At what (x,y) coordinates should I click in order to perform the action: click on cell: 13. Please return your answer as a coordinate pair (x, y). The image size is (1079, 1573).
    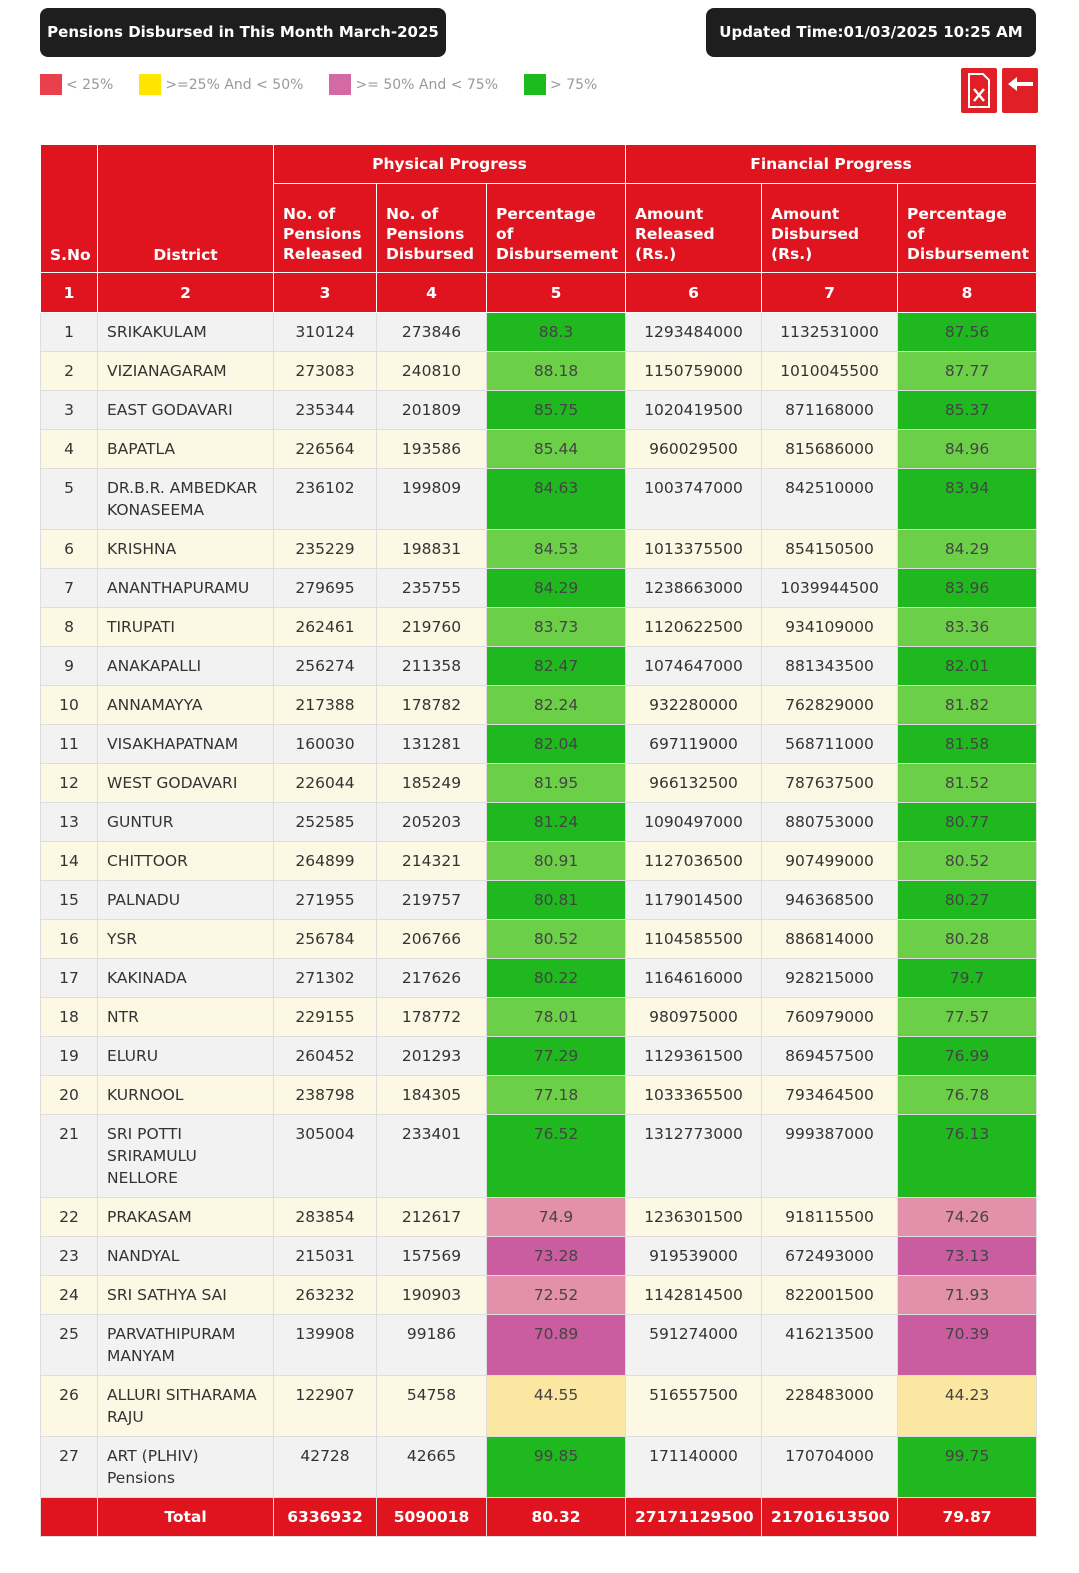
    Looking at the image, I should click on (69, 822).